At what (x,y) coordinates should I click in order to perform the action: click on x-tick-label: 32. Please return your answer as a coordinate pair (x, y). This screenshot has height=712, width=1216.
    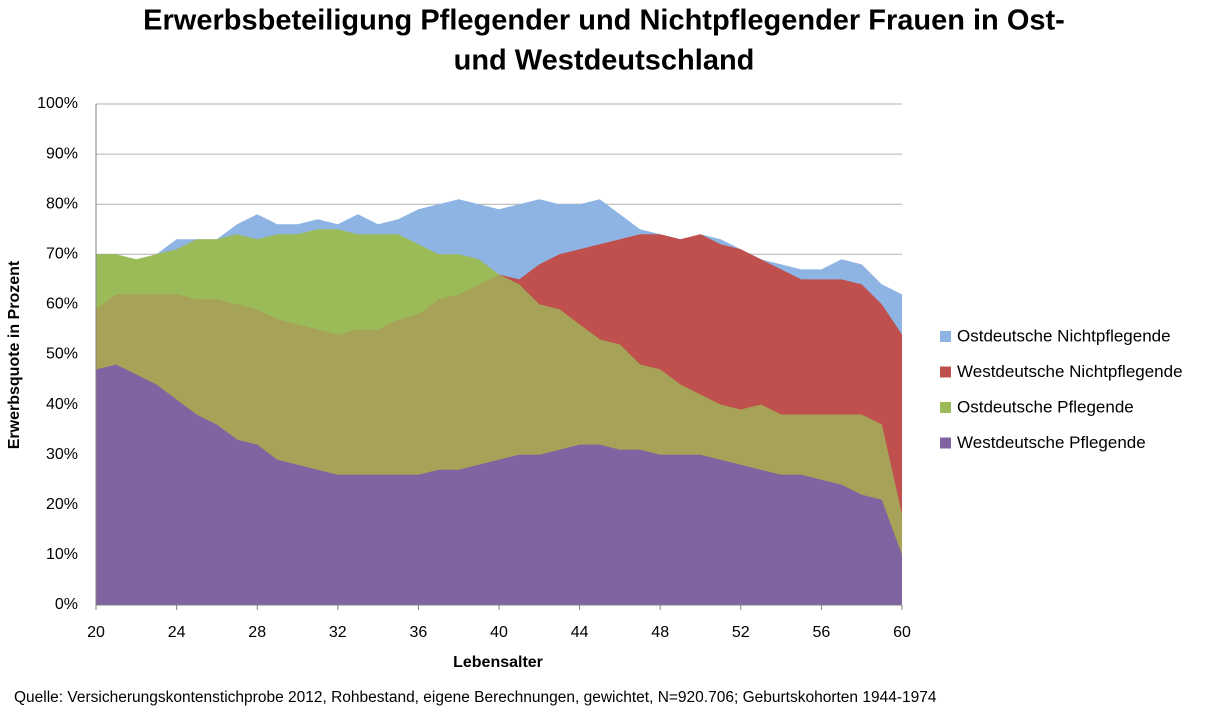
    Looking at the image, I should click on (338, 632).